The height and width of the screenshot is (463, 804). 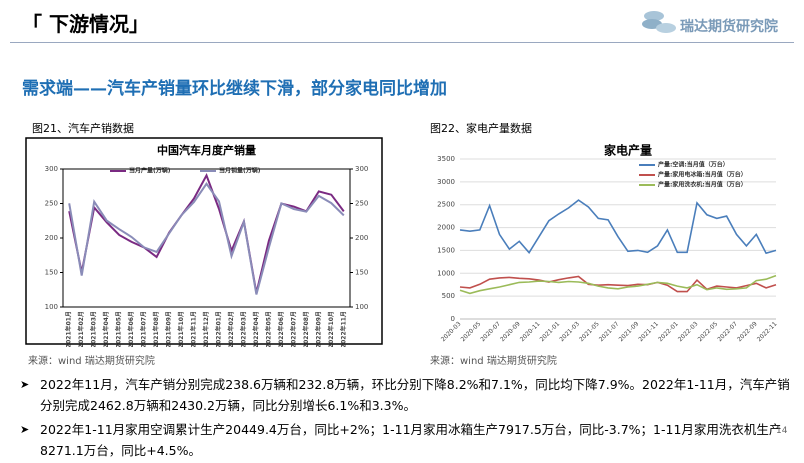 I want to click on header-title: 「 下游情况」, so click(x=85, y=24).